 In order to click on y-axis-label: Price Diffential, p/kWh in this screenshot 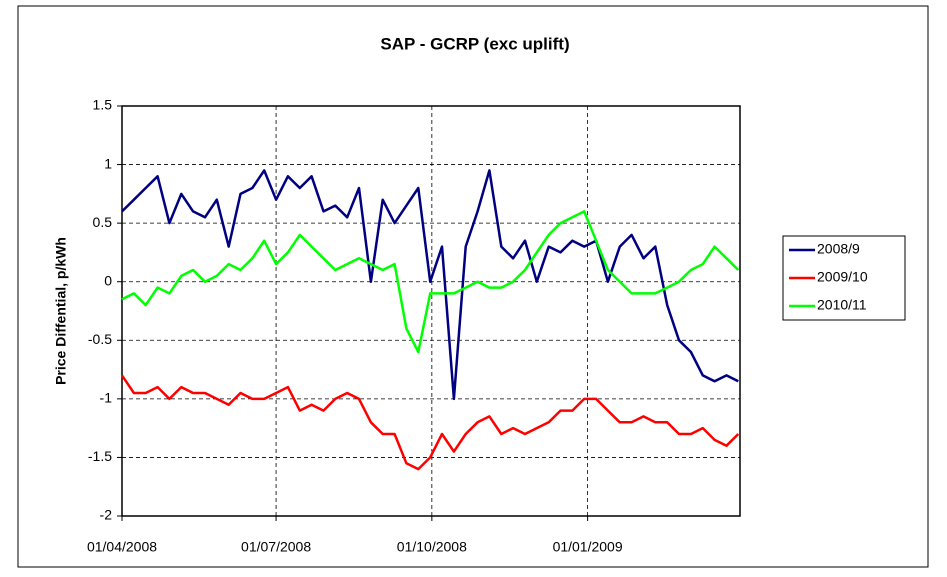, I will do `click(61, 311)`.